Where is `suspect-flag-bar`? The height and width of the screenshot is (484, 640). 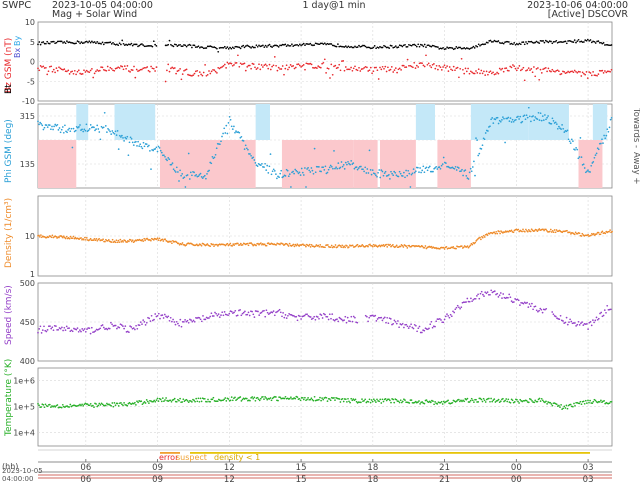 suspect-flag-bar is located at coordinates (170, 453).